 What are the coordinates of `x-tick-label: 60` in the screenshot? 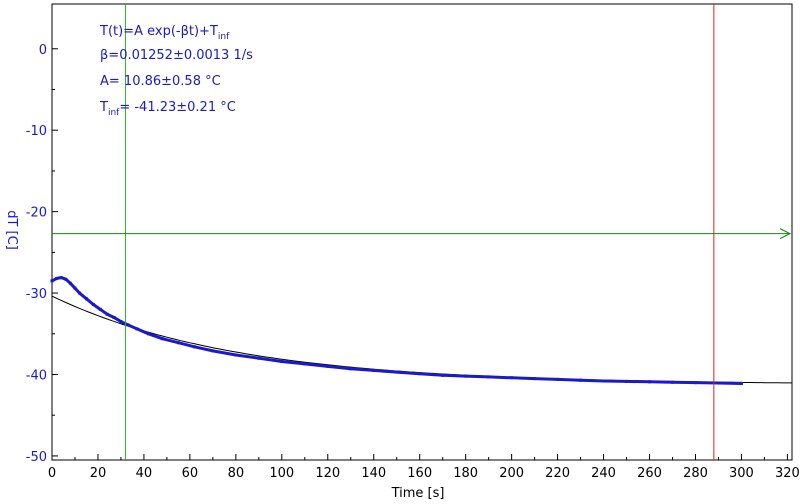 It's located at (190, 473).